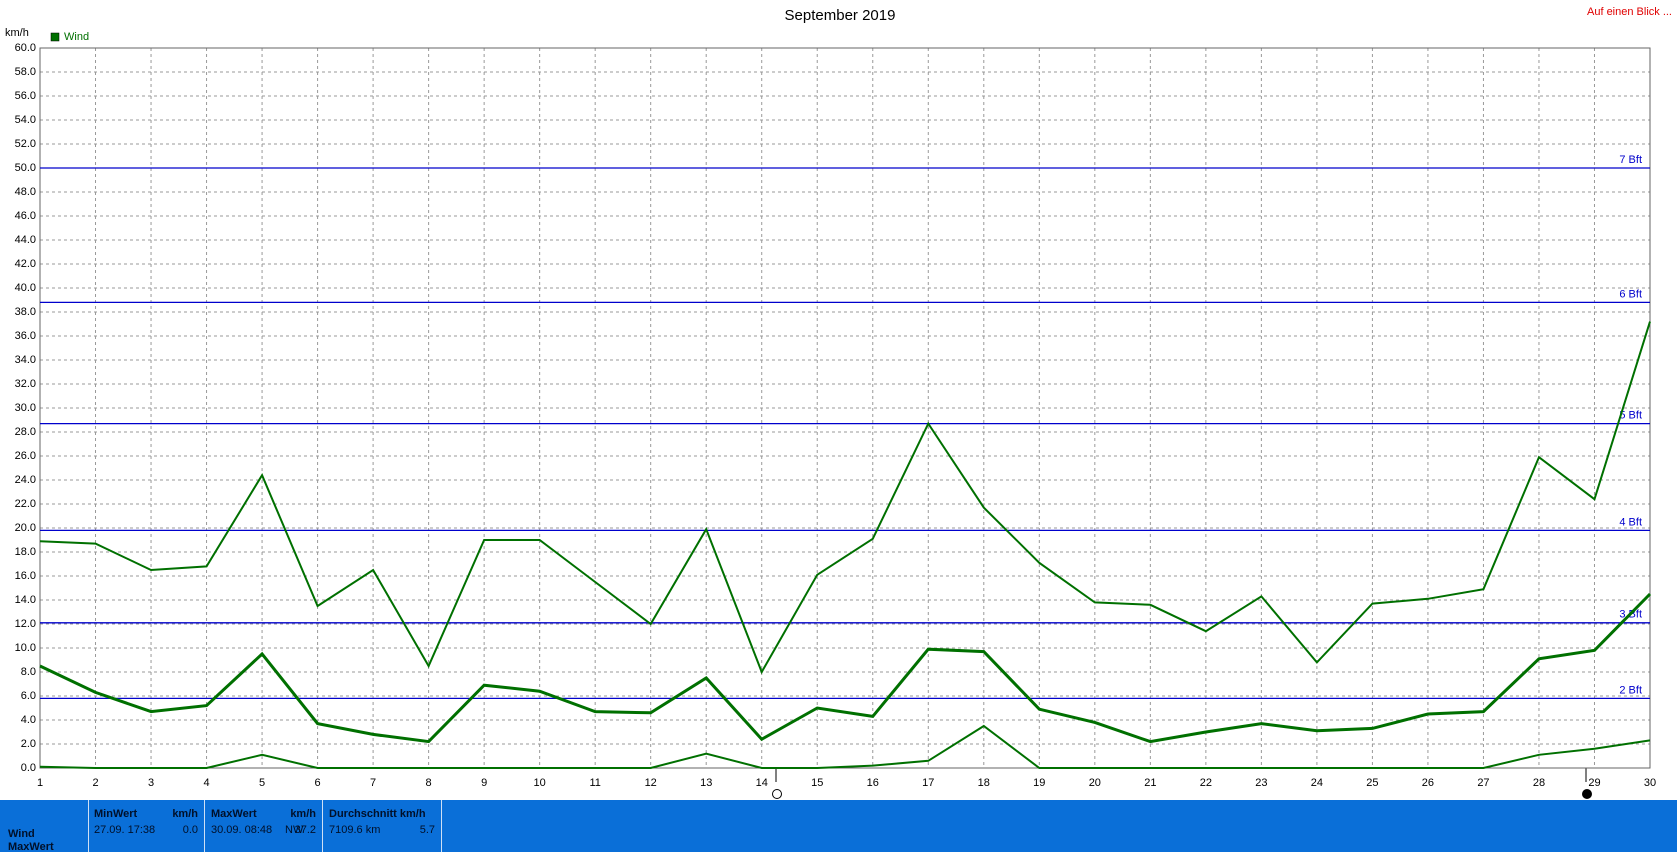 This screenshot has width=1677, height=853. Describe the element at coordinates (377, 814) in the screenshot. I see `header: Durchschnitt km/h` at that location.